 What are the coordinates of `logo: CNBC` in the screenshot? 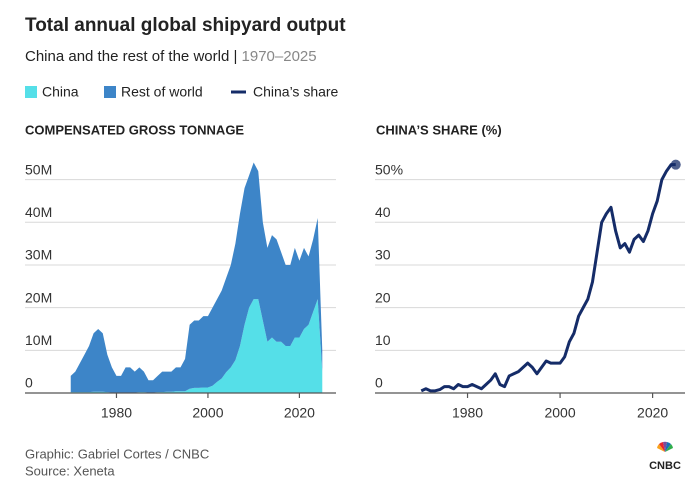 It's located at (665, 456).